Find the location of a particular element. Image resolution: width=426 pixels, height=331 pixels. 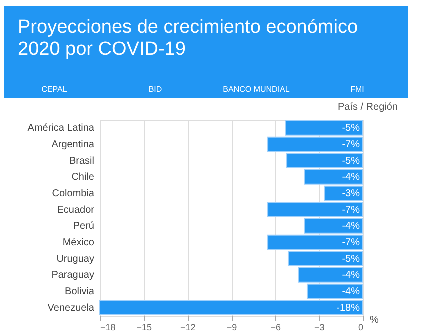

data-label: -18% is located at coordinates (348, 308).